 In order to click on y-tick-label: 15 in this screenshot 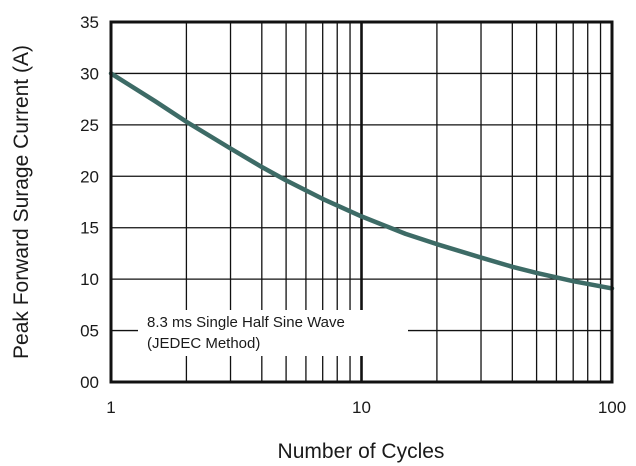, I will do `click(89, 228)`.